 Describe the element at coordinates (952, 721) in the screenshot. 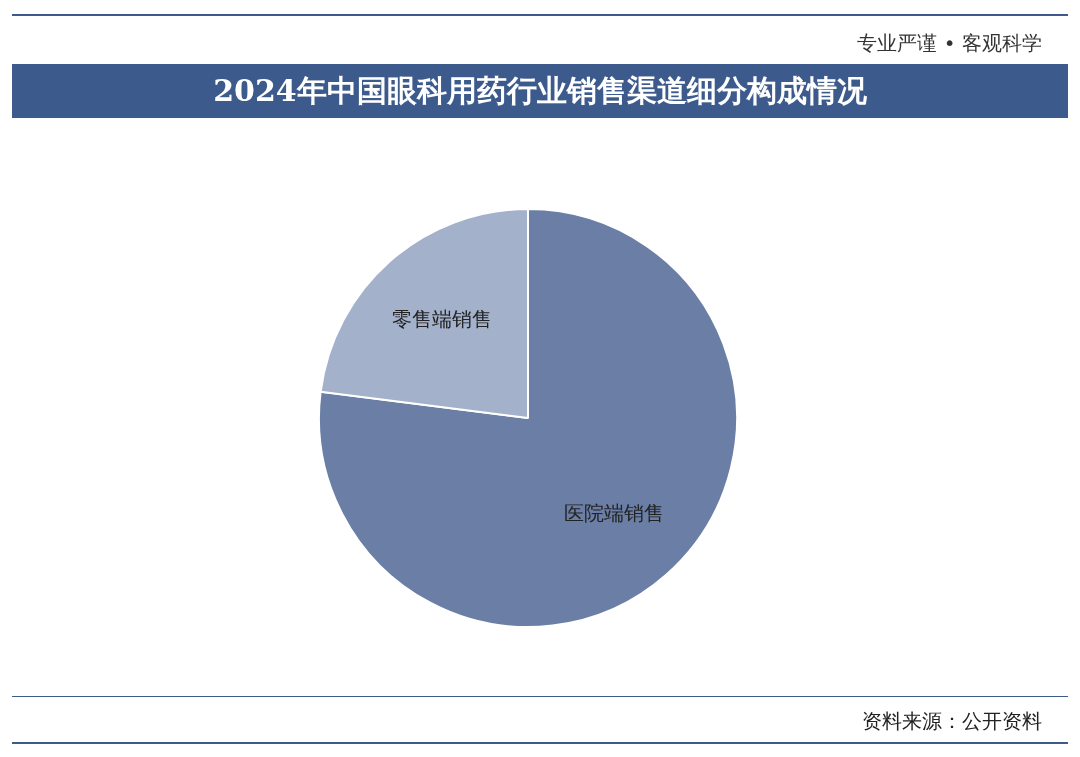

I see `text: 资料来源：公开资料` at that location.